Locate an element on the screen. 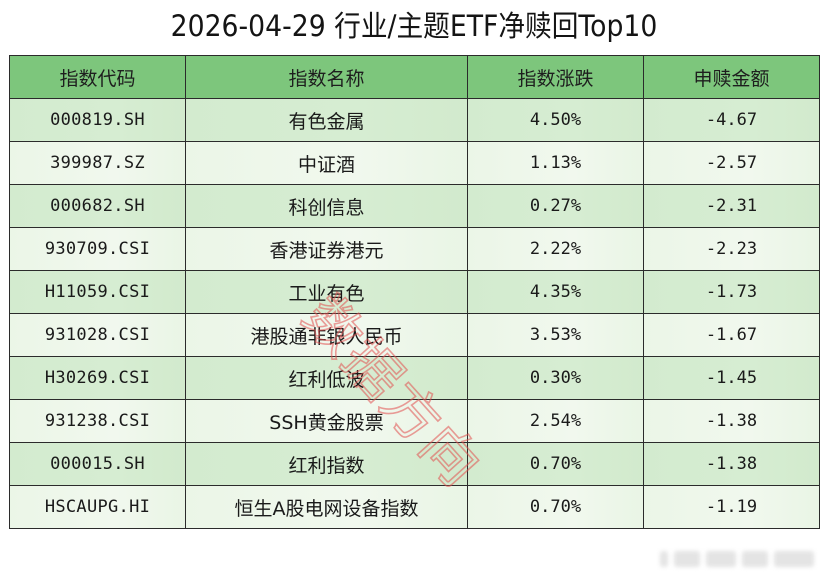 This screenshot has width=828, height=579. index-name-cell: 有色金属 is located at coordinates (326, 120).